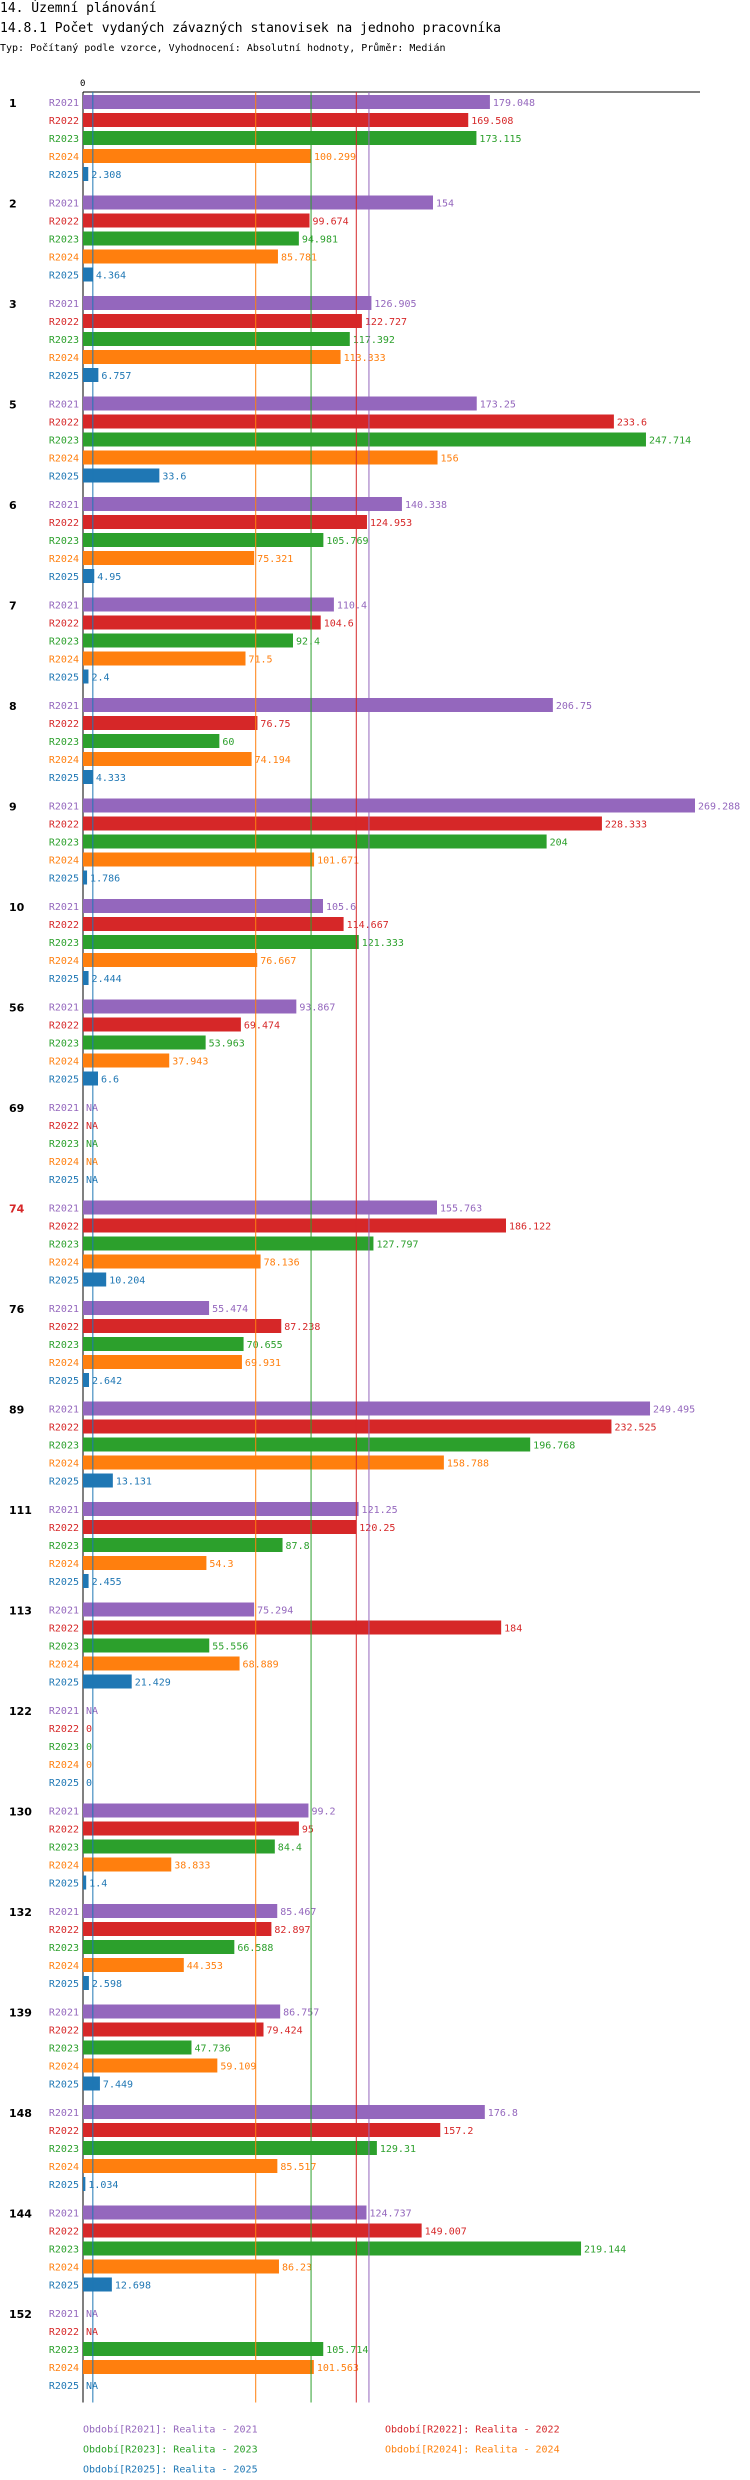  What do you see at coordinates (374, 340) in the screenshot?
I see `value-label: 117.392` at bounding box center [374, 340].